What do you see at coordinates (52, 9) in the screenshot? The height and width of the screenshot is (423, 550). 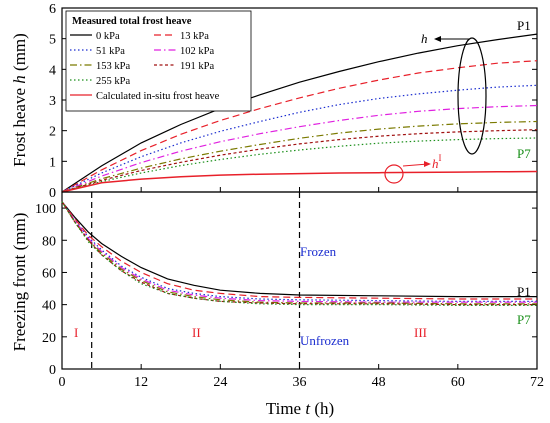 I see `top-y-tick-label: 6` at bounding box center [52, 9].